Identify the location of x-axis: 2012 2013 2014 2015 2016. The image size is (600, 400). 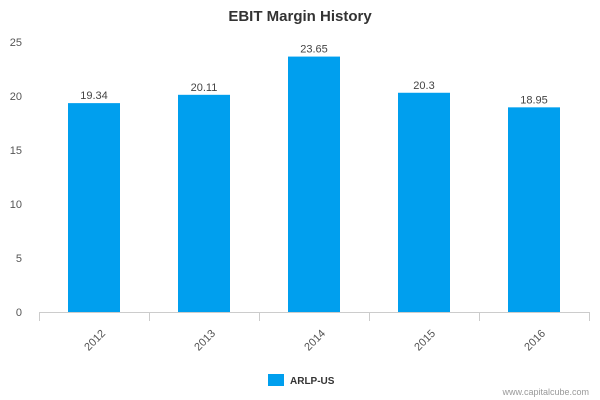
(314, 332).